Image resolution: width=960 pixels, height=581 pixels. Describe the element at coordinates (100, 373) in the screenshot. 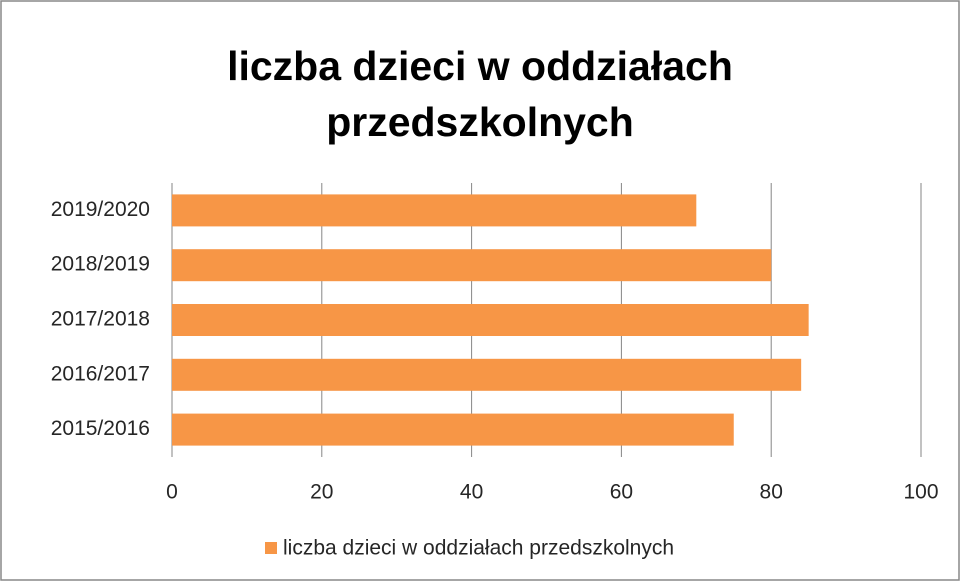

I see `y-tick-label: 2016/2017` at that location.